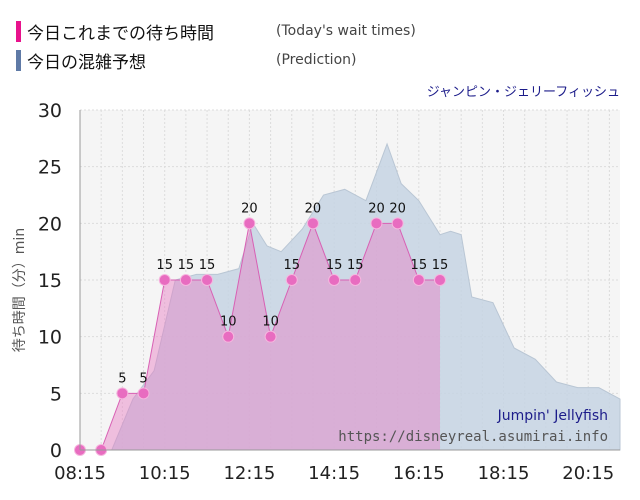 This screenshot has width=640, height=500. I want to click on x-tick-label: 18:15, so click(504, 473).